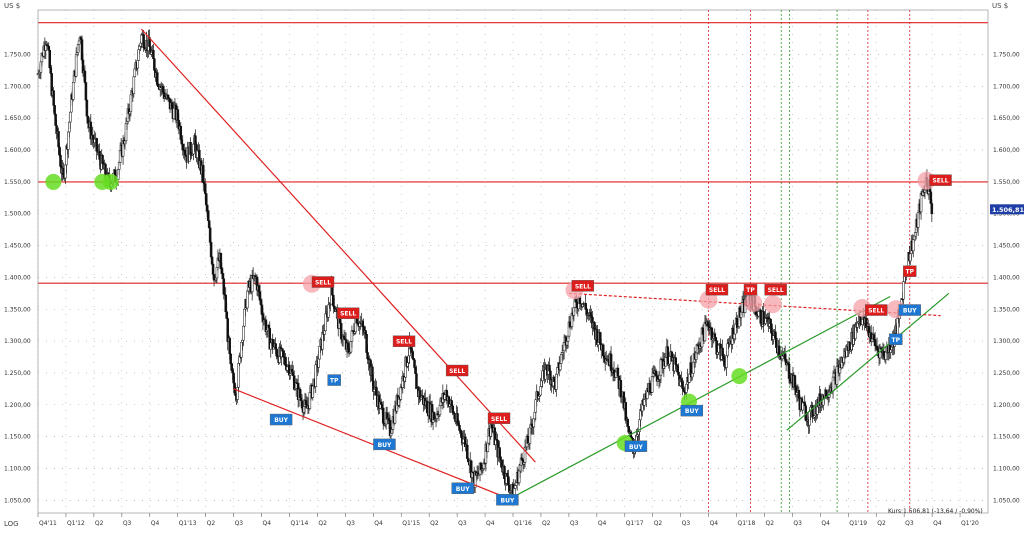 This screenshot has width=1024, height=534. I want to click on footer-quote: Kurs:1.506,81 (-13,64 / -0,90%), so click(935, 511).